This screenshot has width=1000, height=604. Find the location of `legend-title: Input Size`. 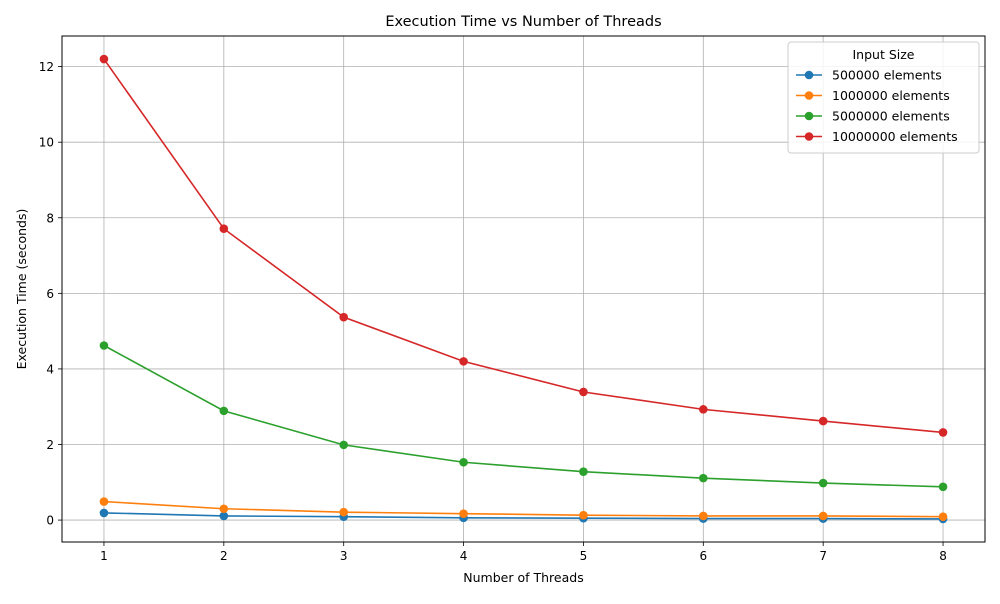

legend-title: Input Size is located at coordinates (884, 54).